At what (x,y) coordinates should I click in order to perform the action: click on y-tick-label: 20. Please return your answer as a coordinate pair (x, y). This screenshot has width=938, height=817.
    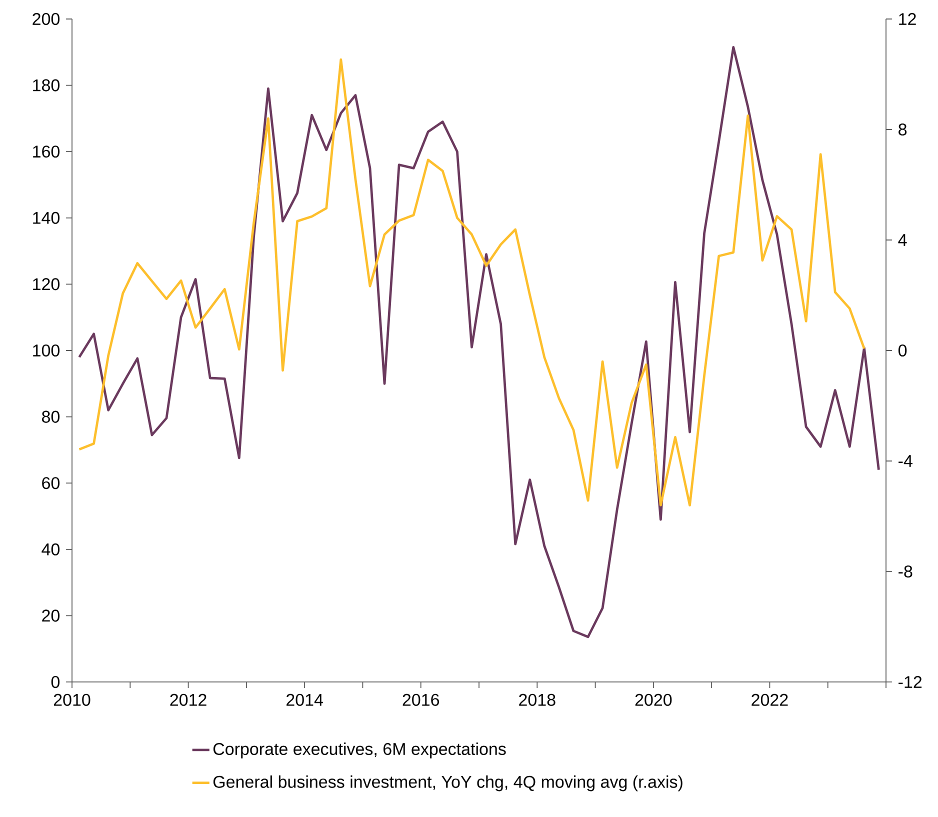
    Looking at the image, I should click on (51, 616).